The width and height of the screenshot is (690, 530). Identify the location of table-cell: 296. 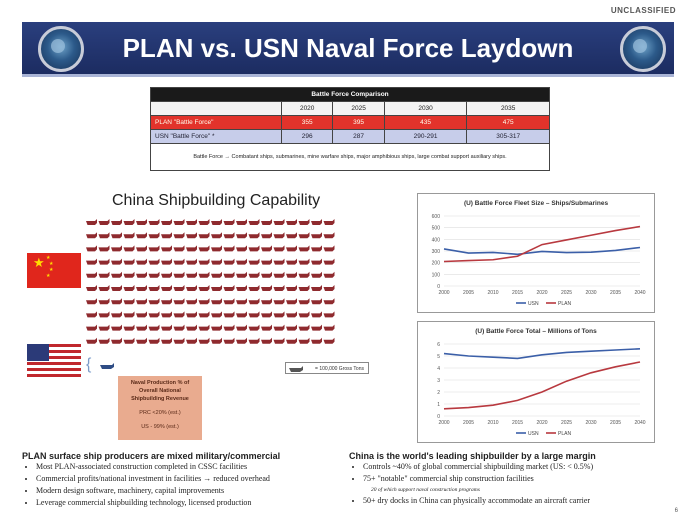
(307, 136).